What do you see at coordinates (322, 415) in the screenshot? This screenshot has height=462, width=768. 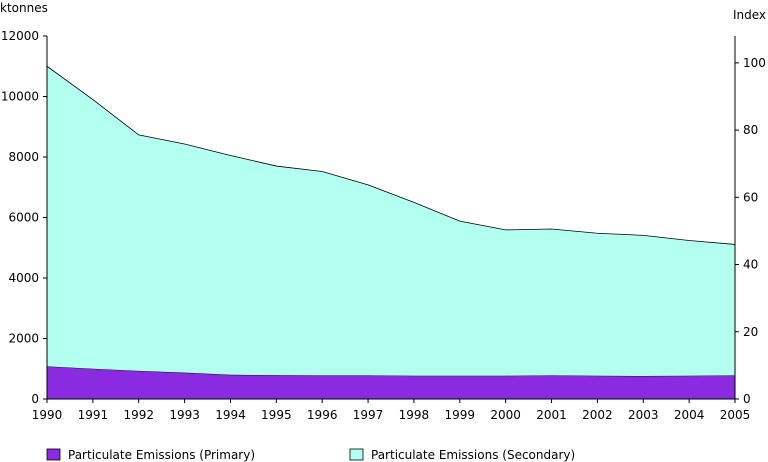 I see `x-tick-label: 1996` at bounding box center [322, 415].